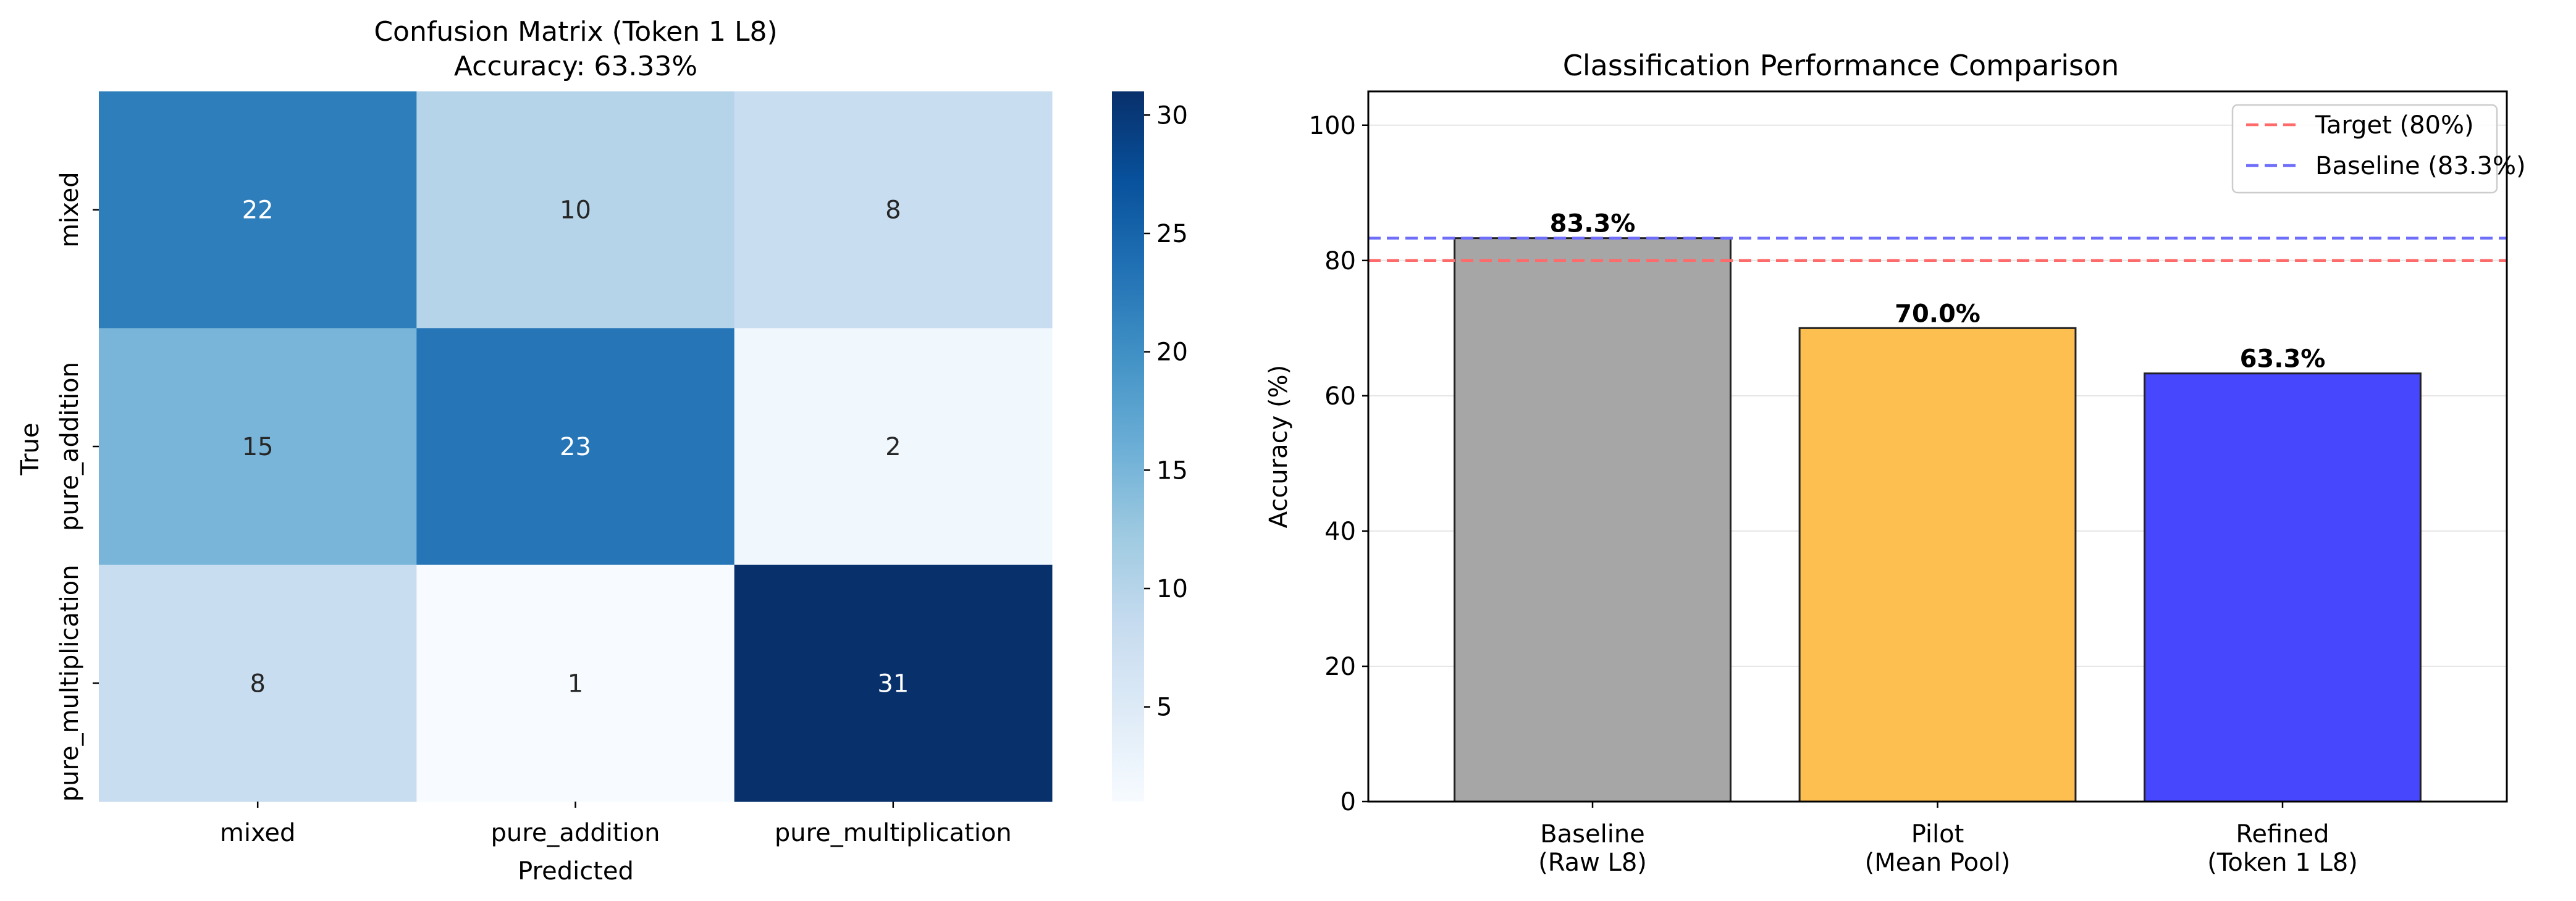 This screenshot has height=901, width=2576. What do you see at coordinates (1166, 411) in the screenshot?
I see `colorbar-ticks: 5 10 15 20 25 30` at bounding box center [1166, 411].